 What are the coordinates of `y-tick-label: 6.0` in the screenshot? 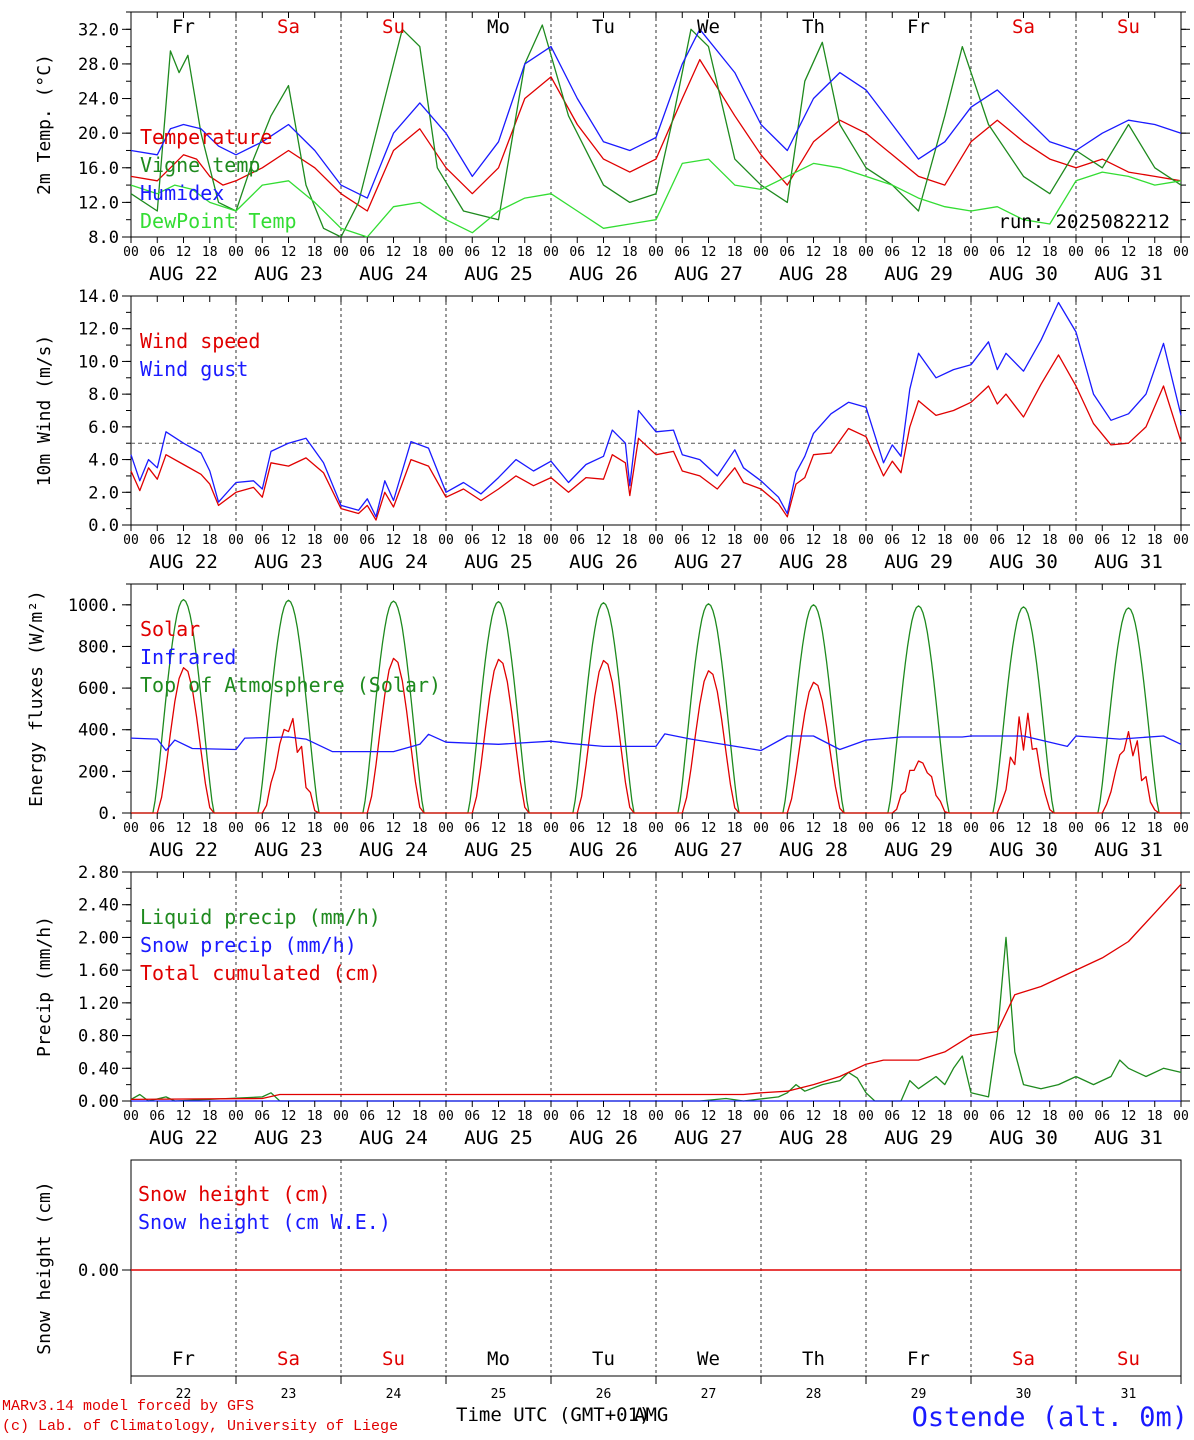 It's located at (103, 428).